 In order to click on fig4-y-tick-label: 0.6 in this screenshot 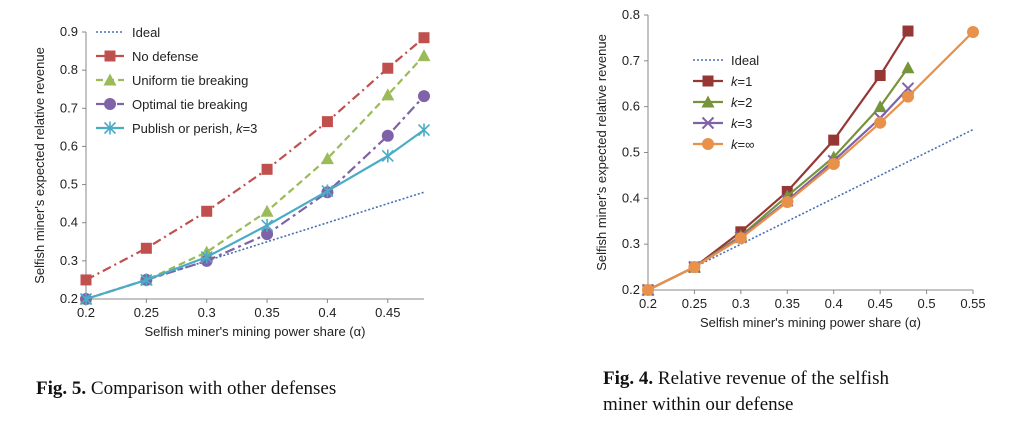, I will do `click(631, 106)`.